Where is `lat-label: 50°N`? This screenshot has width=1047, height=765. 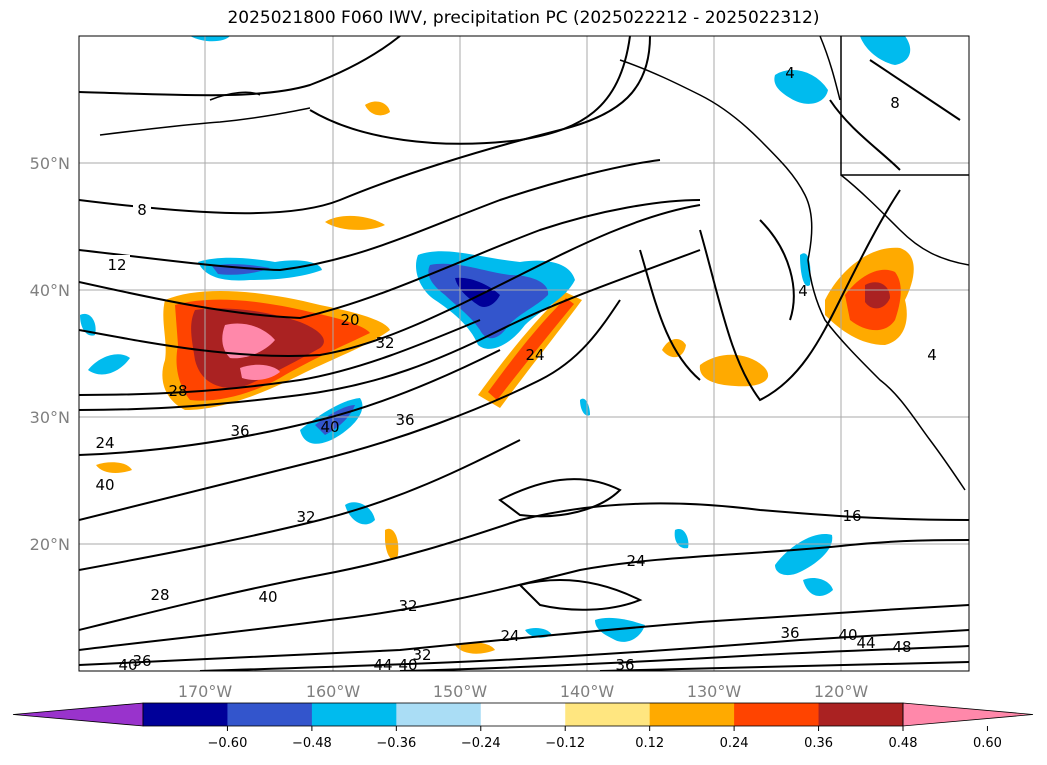 lat-label: 50°N is located at coordinates (50, 163).